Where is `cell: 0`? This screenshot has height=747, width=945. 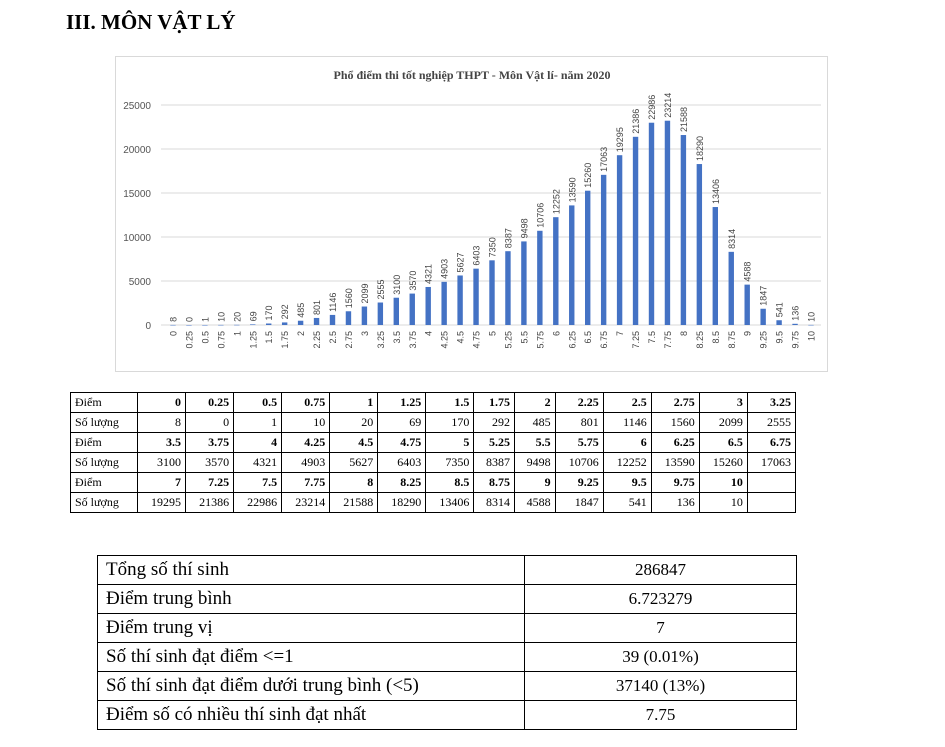 cell: 0 is located at coordinates (161, 402).